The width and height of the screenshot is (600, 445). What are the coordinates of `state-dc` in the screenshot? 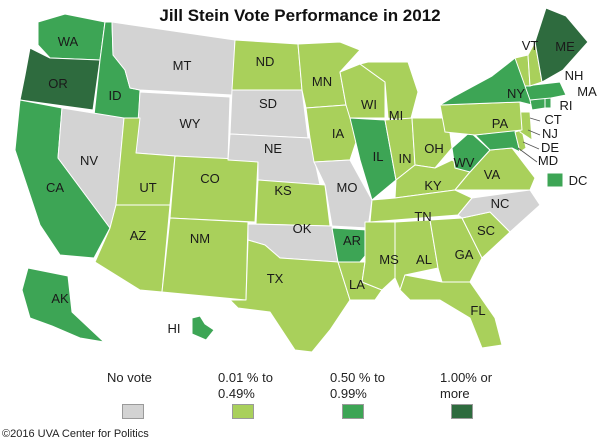 It's located at (555, 180).